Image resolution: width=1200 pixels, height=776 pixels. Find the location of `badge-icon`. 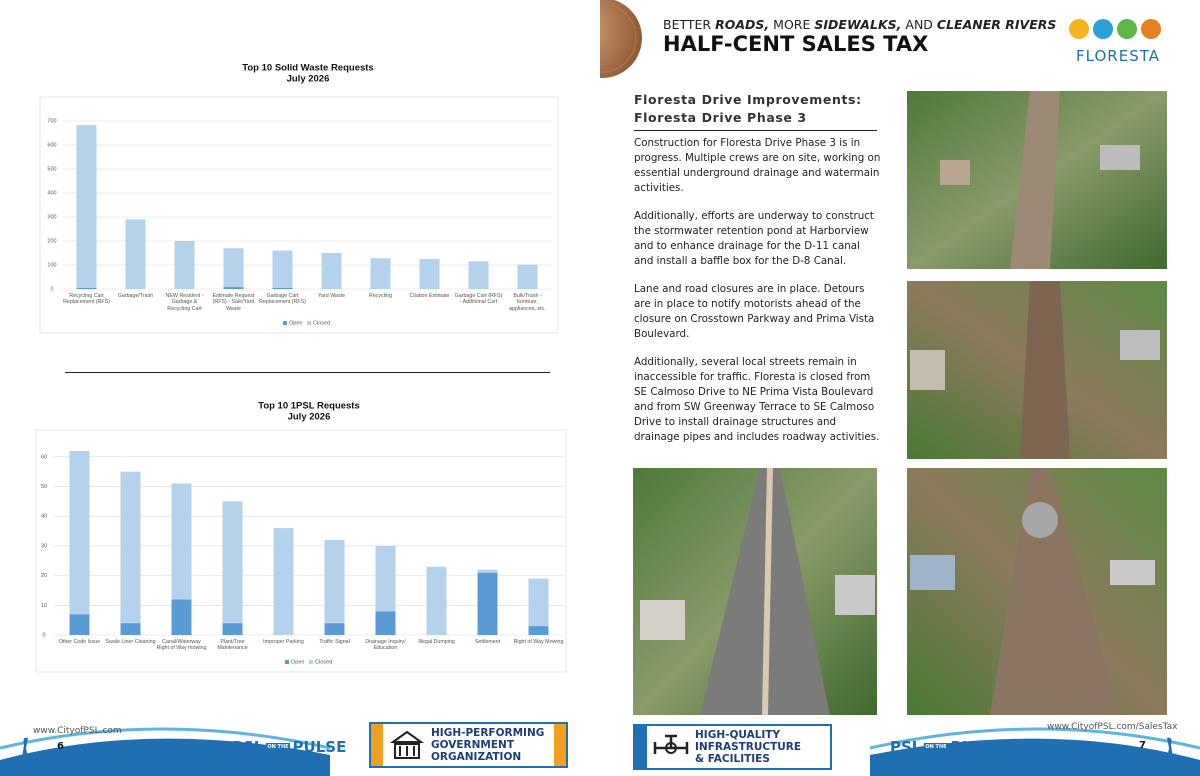

badge-icon is located at coordinates (671, 744).